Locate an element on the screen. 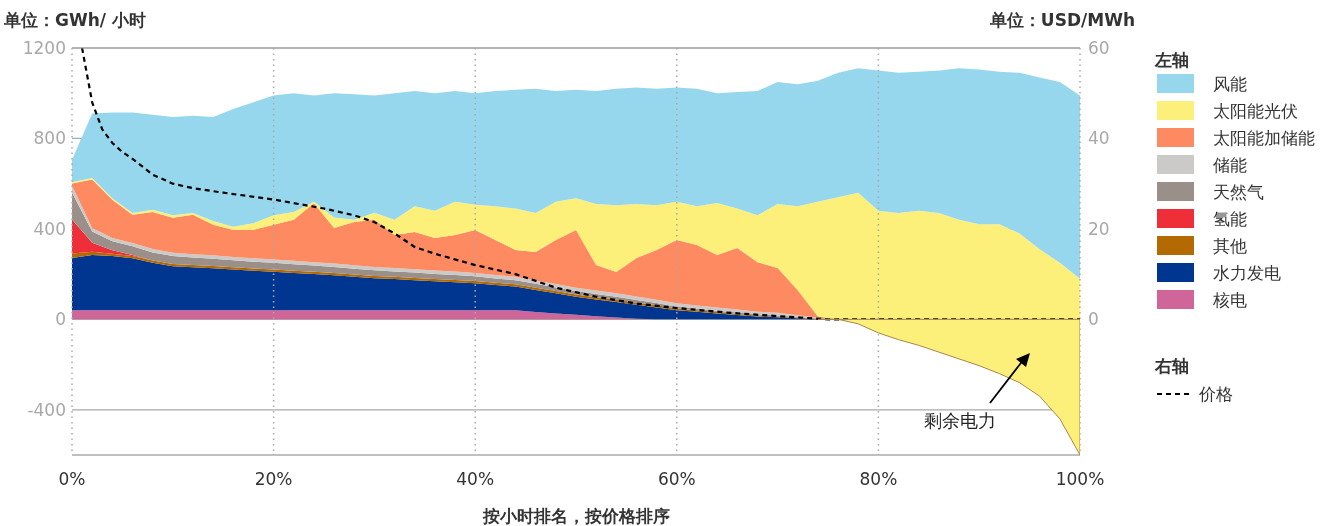  y-axis-title: 单位：GWh/ 小时 is located at coordinates (74, 20).